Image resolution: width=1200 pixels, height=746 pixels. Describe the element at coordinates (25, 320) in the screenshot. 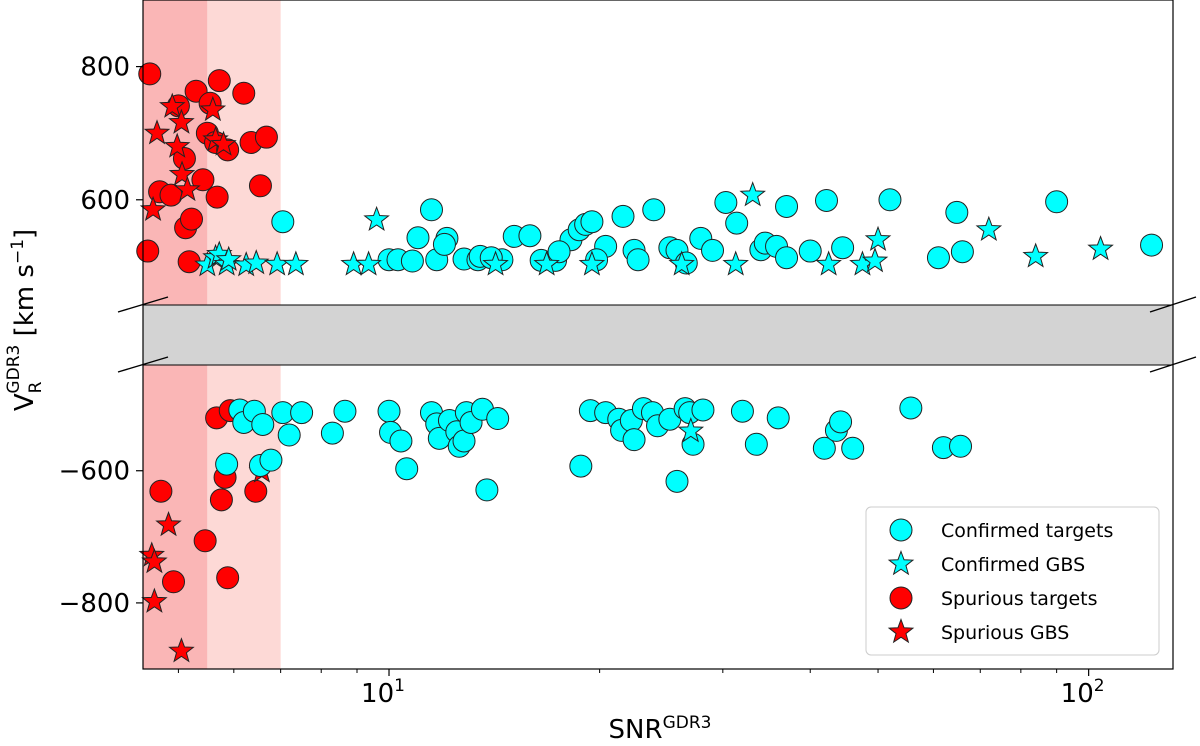

I see `y-axis-label: VRGDR3 [km s−1]` at that location.